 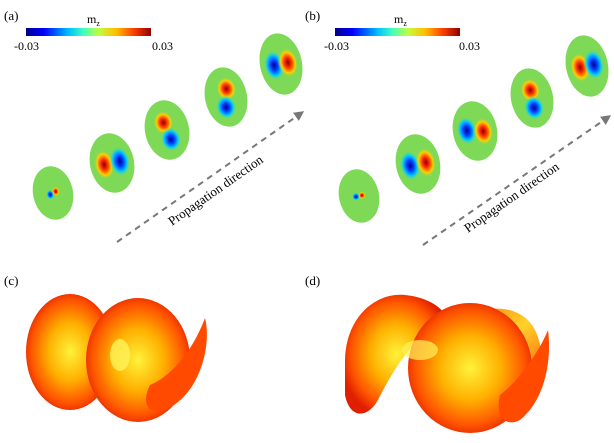 I want to click on panel-label-c: (c), so click(x=11, y=280).